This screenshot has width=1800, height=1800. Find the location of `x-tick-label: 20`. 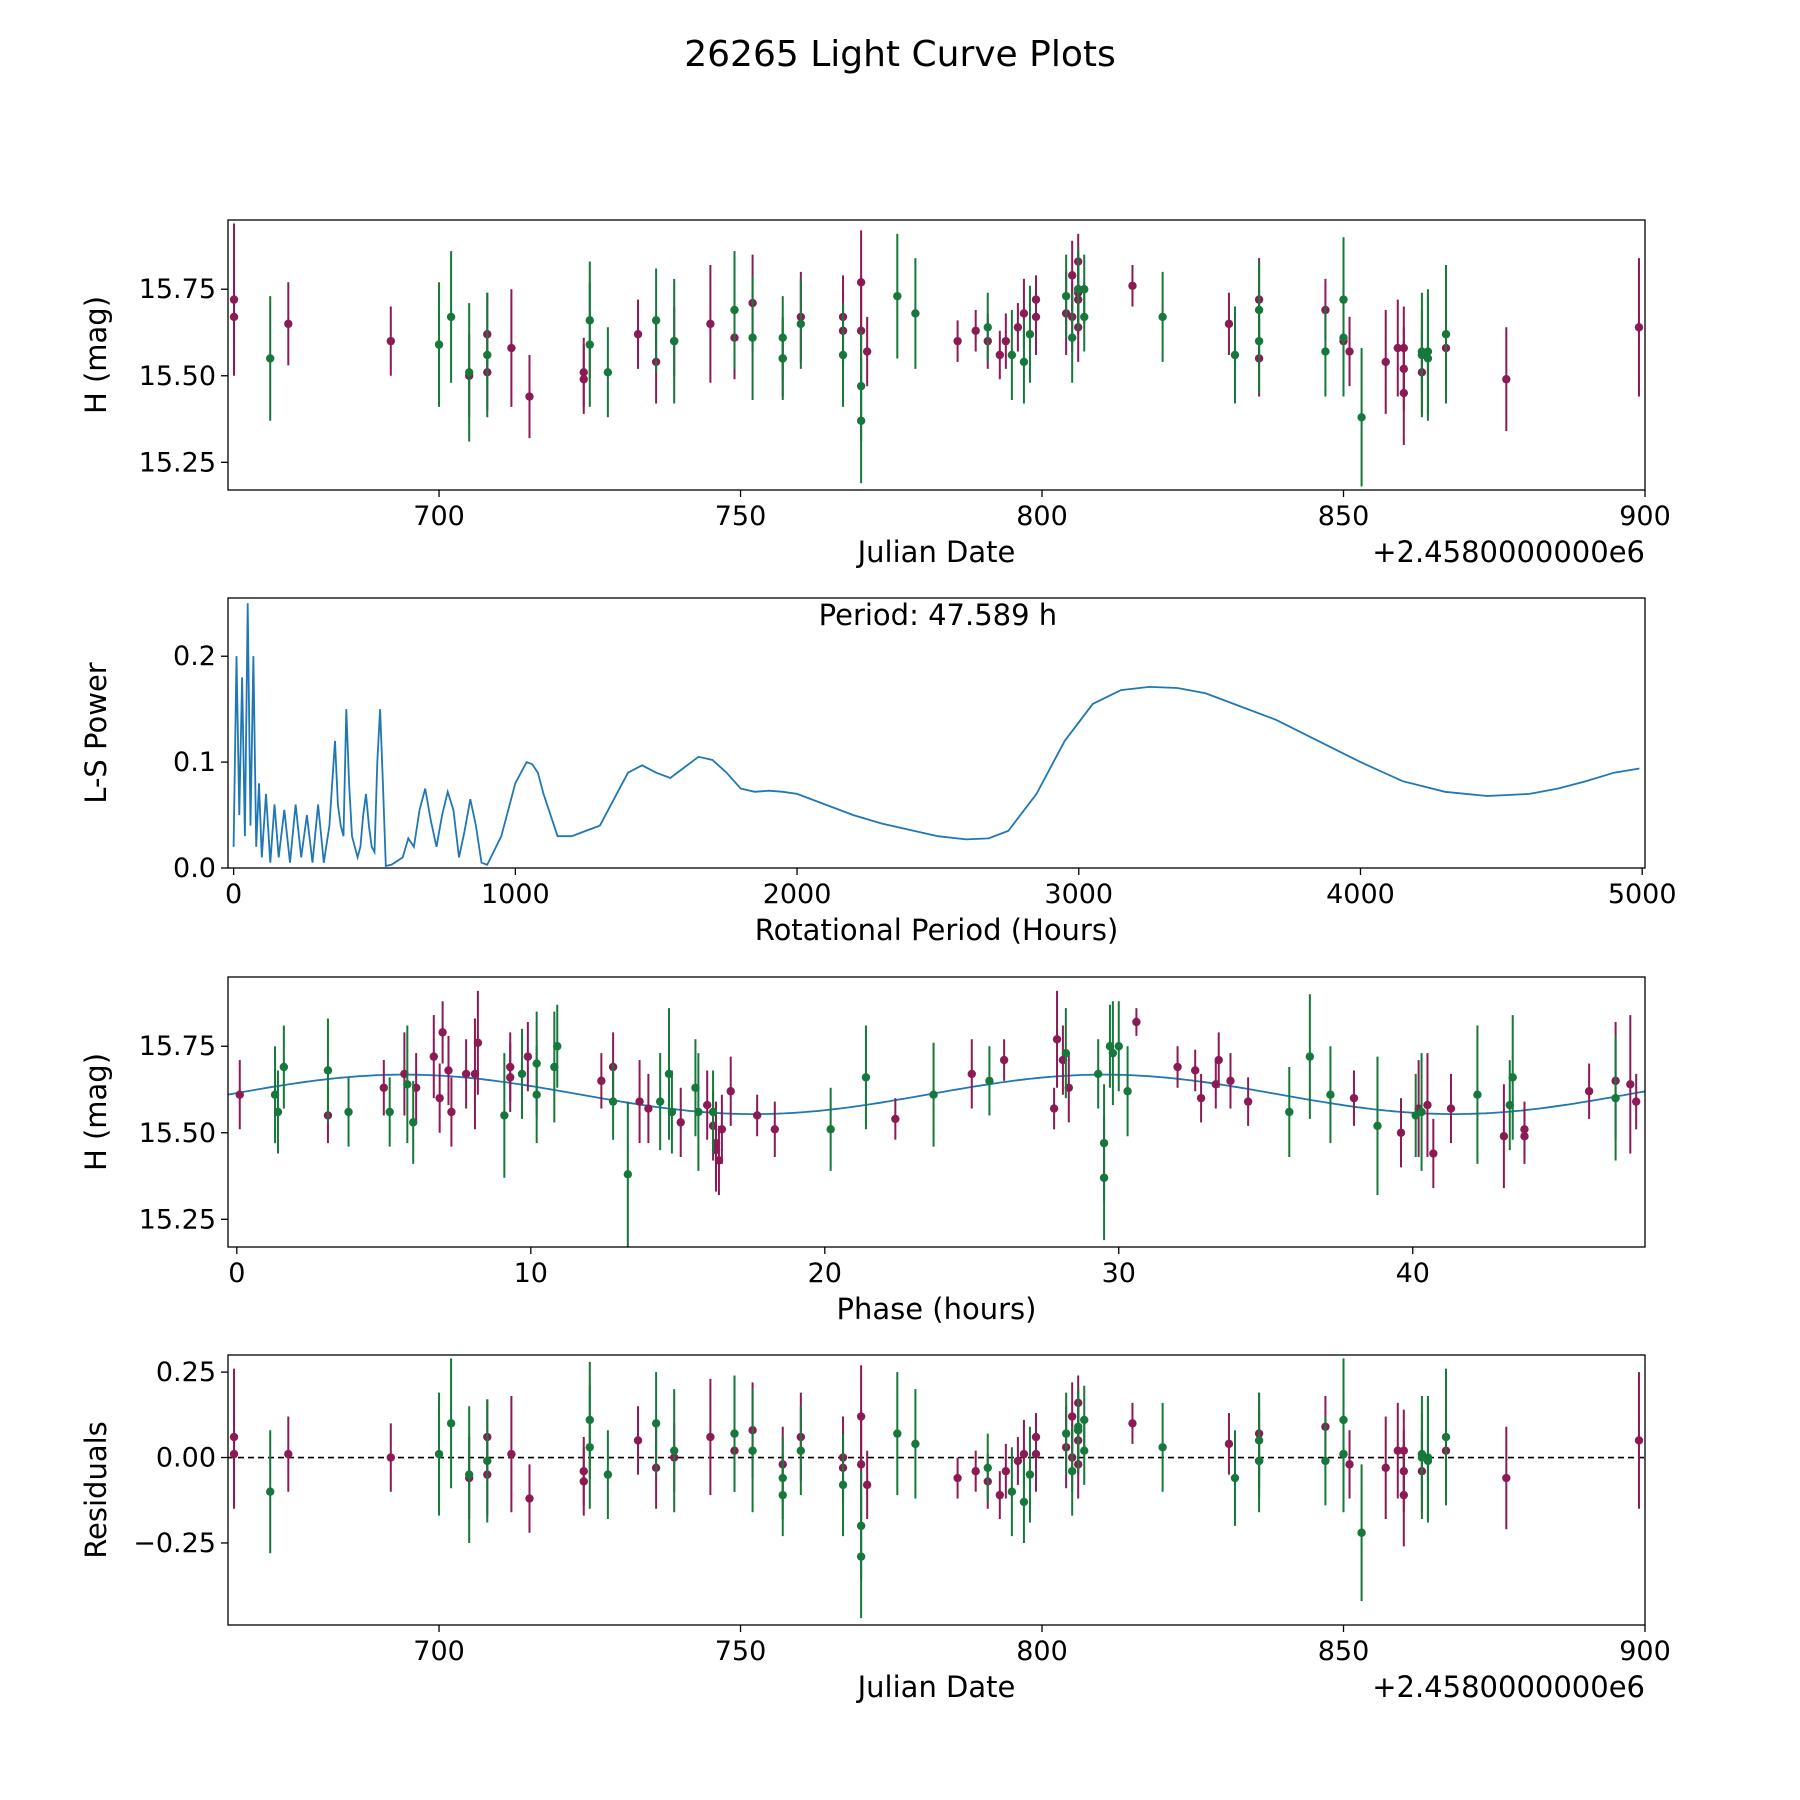

x-tick-label: 20 is located at coordinates (825, 1273).